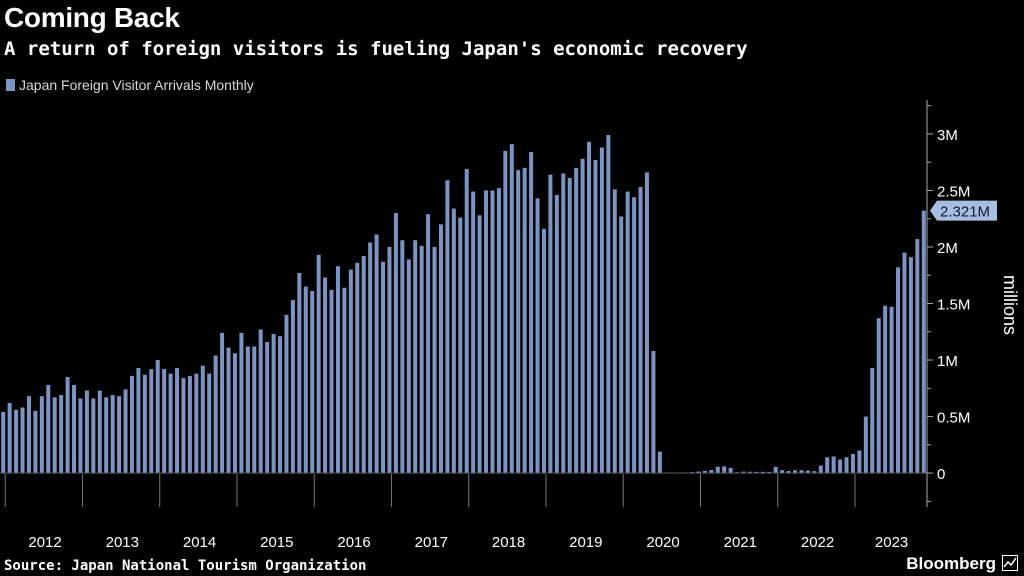 This screenshot has height=576, width=1024. What do you see at coordinates (953, 305) in the screenshot?
I see `y-tick-label: 1.5M` at bounding box center [953, 305].